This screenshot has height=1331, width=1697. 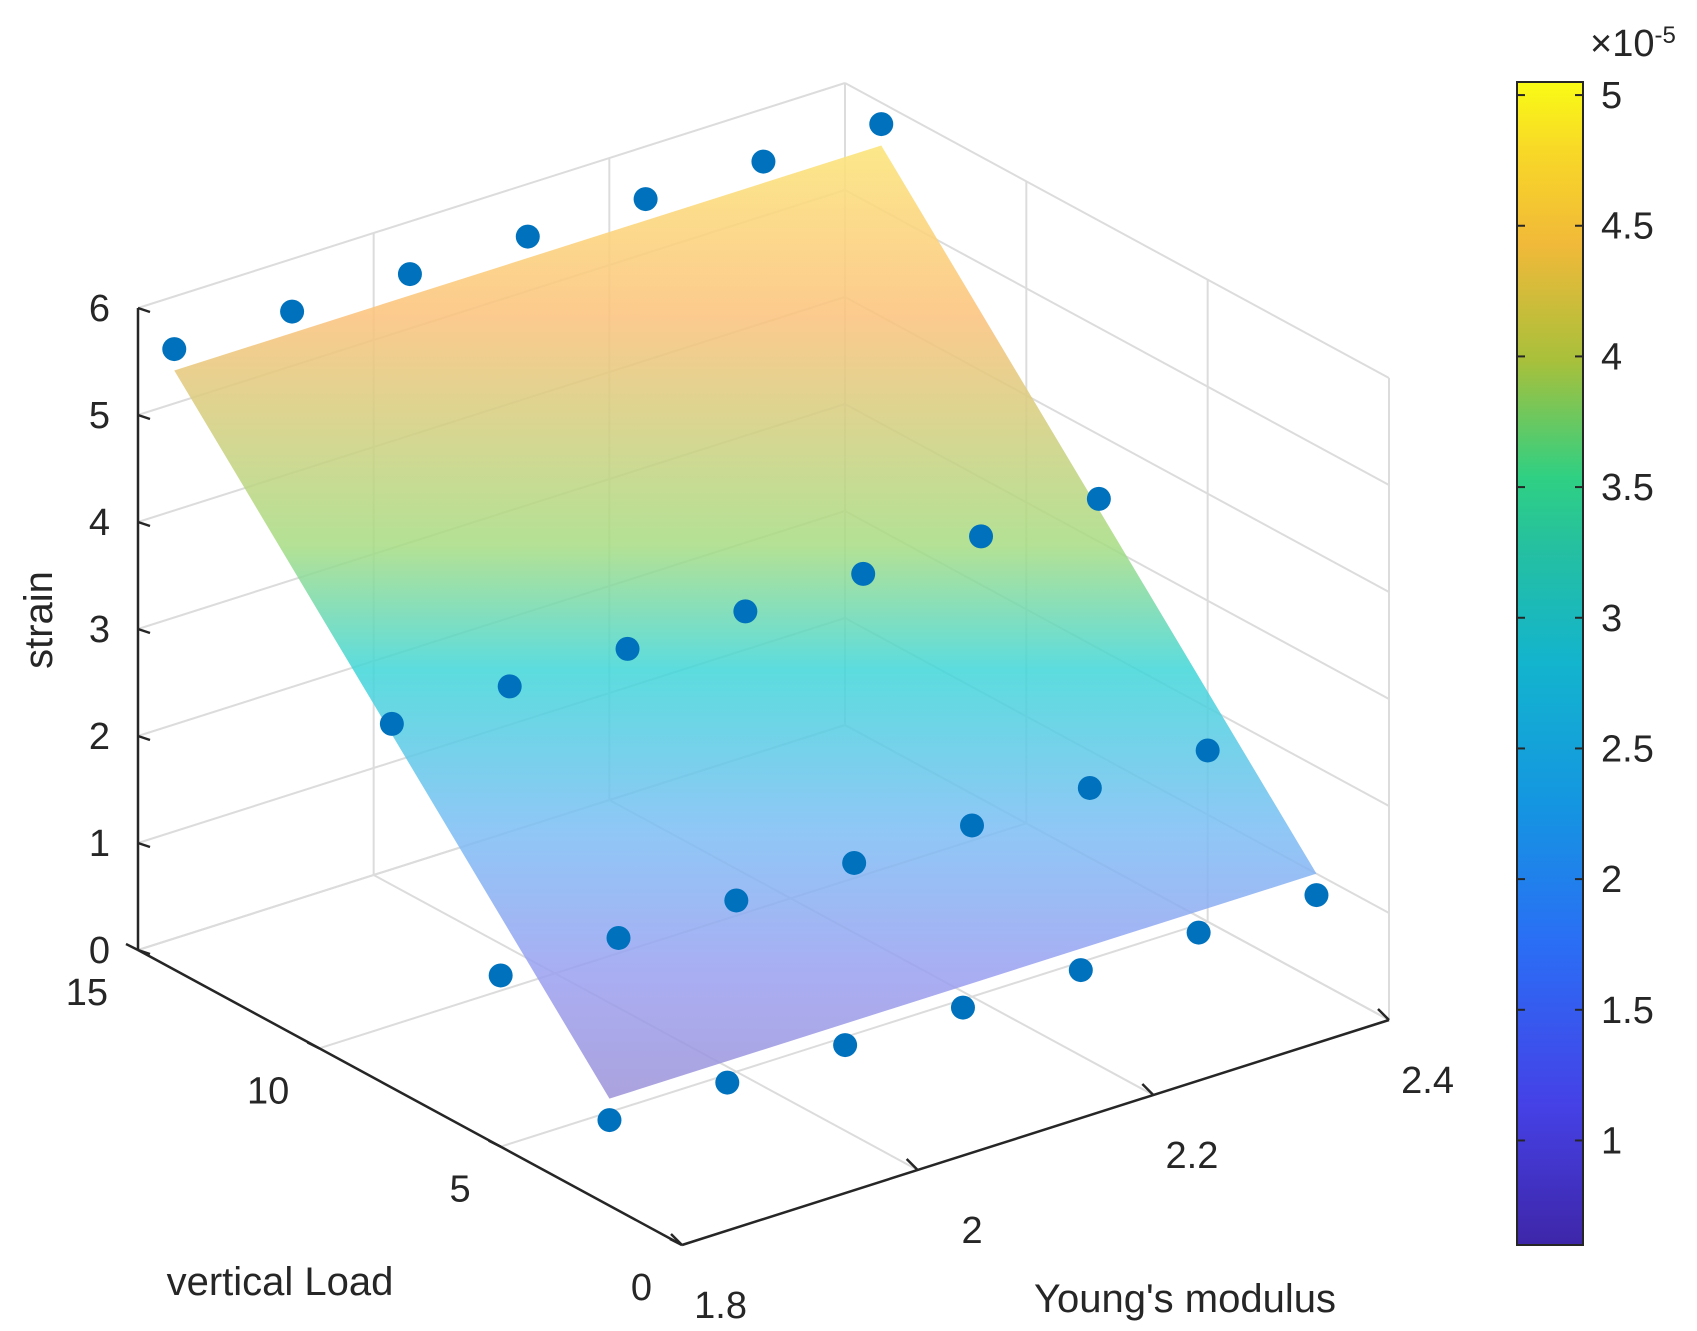 I want to click on x-axis-line, so click(x=1035, y=1132).